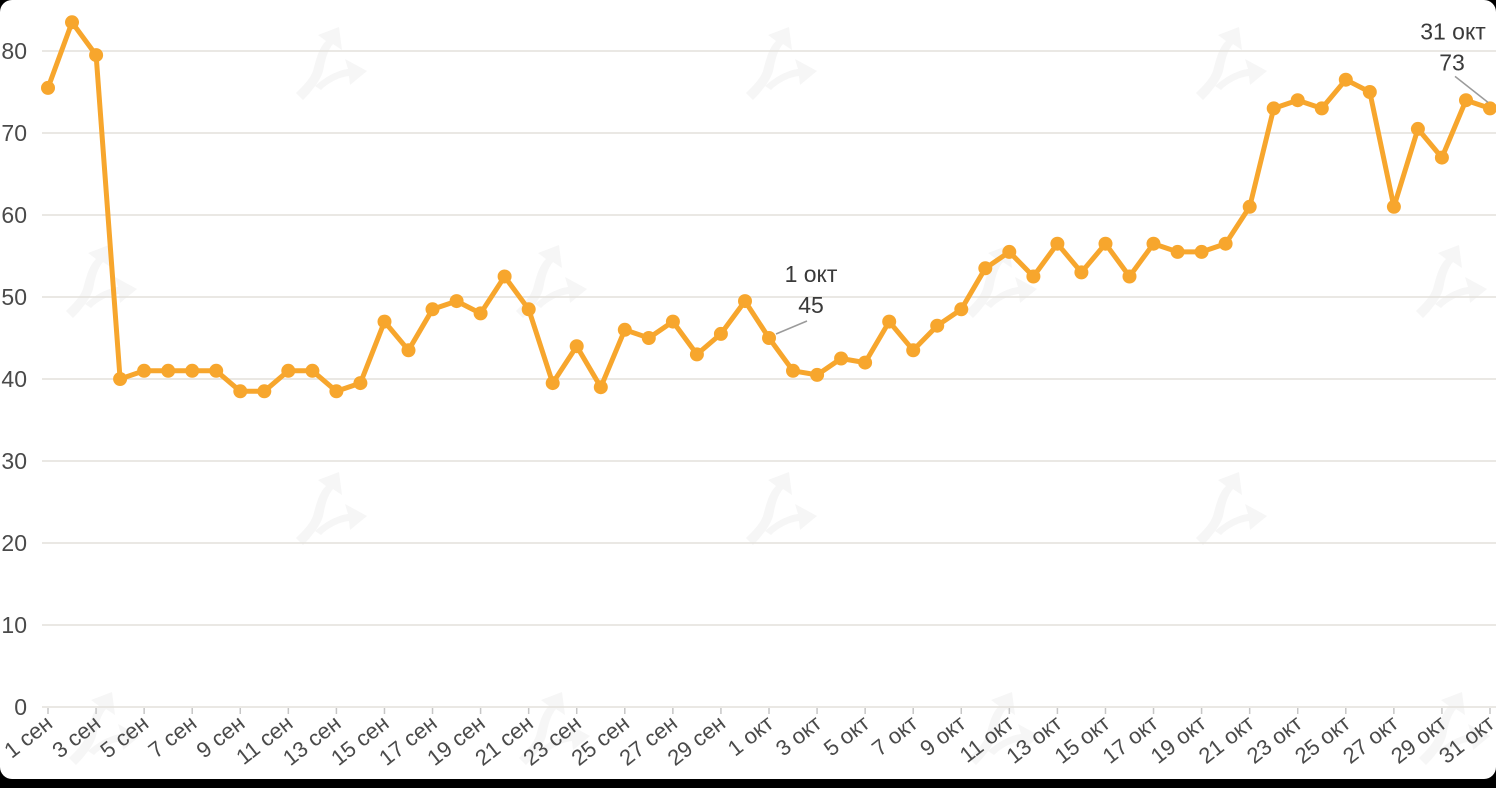  Describe the element at coordinates (14, 215) in the screenshot. I see `y-axis-label: 60` at that location.